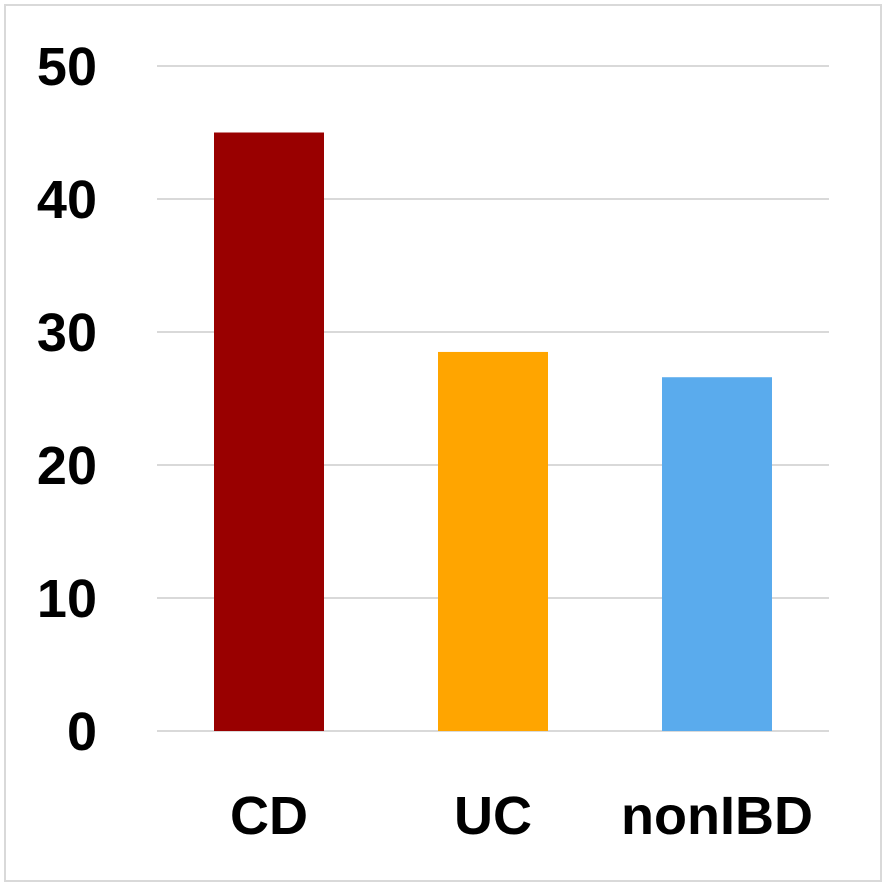 This screenshot has height=889, width=889. Describe the element at coordinates (269, 431) in the screenshot. I see `bar-cd` at that location.